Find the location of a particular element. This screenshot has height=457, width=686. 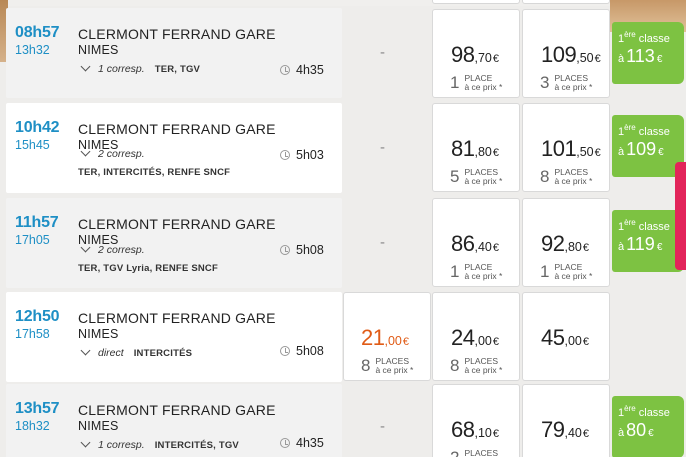

price-amount: 79,40€ is located at coordinates (565, 429).